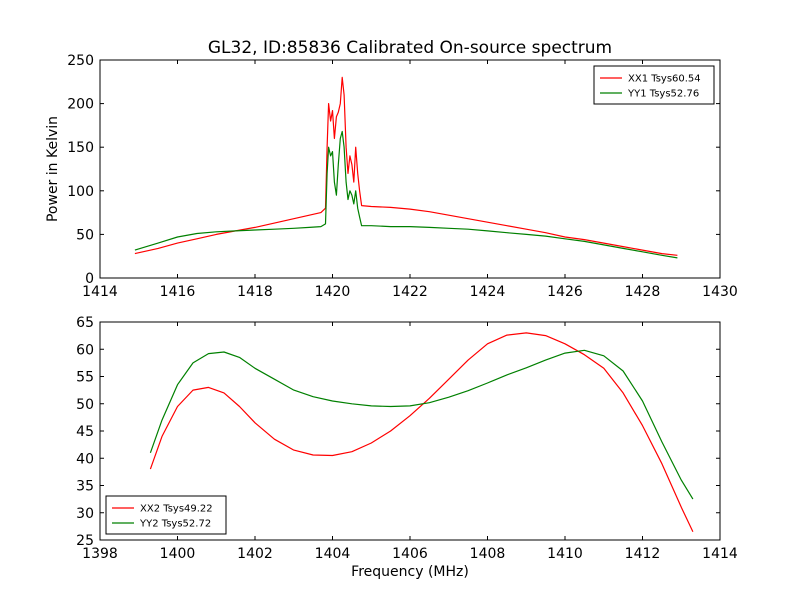 This screenshot has height=600, width=800. I want to click on top-legend: XX1 Tsys60.54 YY1 Tsys52.76, so click(654, 85).